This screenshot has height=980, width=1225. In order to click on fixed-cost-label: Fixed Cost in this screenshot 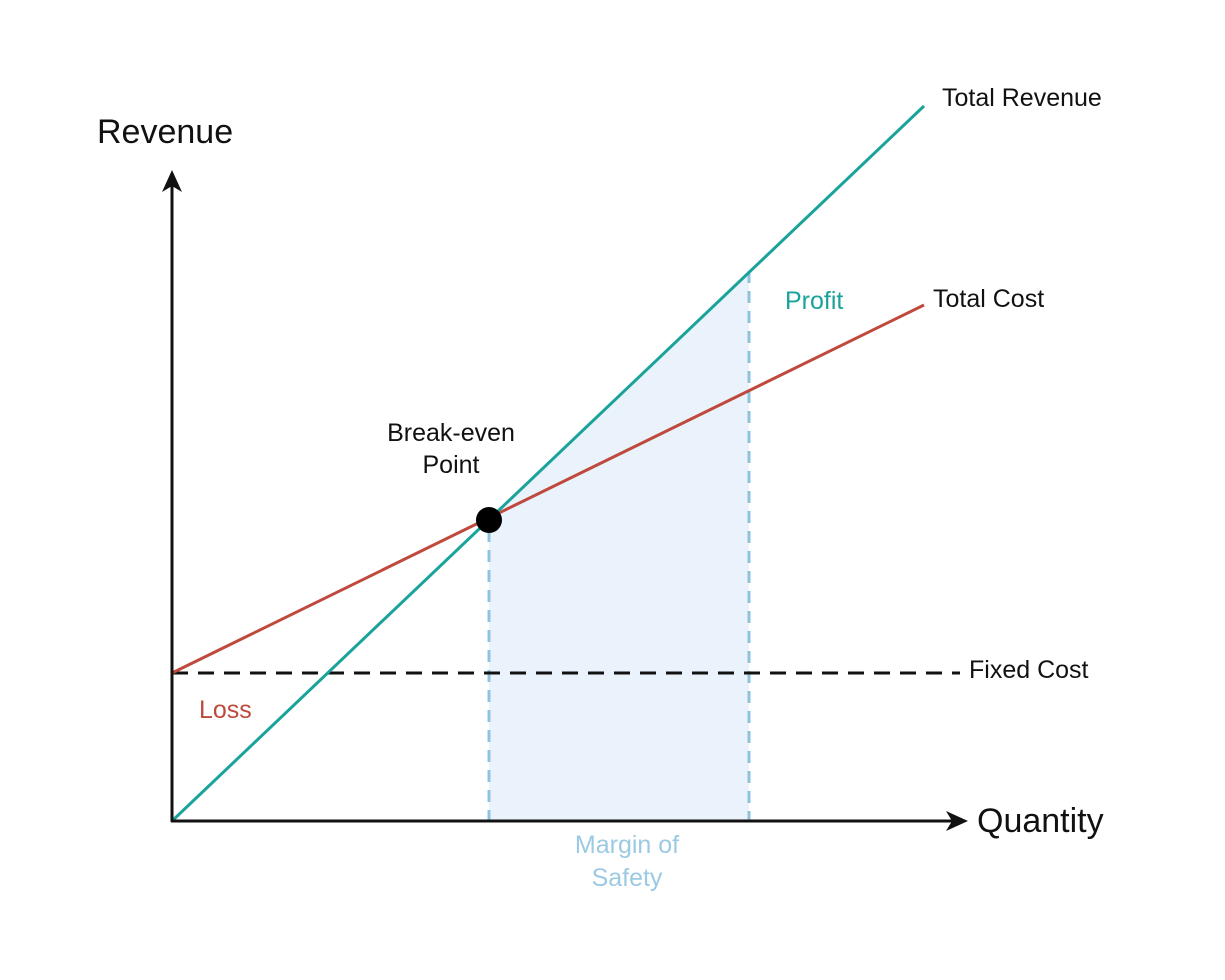, I will do `click(1029, 670)`.